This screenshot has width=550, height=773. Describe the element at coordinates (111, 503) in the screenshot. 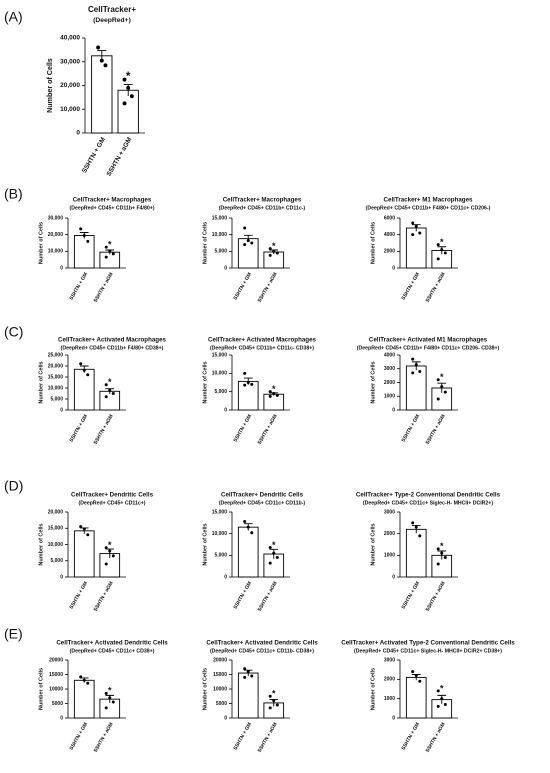

I see `chart-subtitle: (DeepRed+ CD45+ CD11c+)` at that location.